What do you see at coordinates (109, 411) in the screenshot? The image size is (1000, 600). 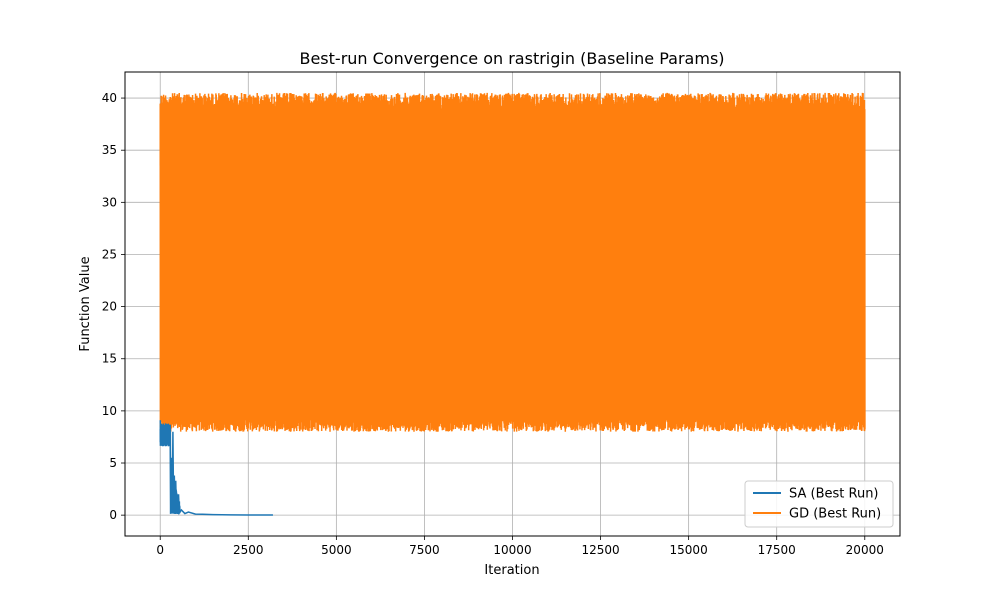 I see `y-tick-label: 10` at bounding box center [109, 411].